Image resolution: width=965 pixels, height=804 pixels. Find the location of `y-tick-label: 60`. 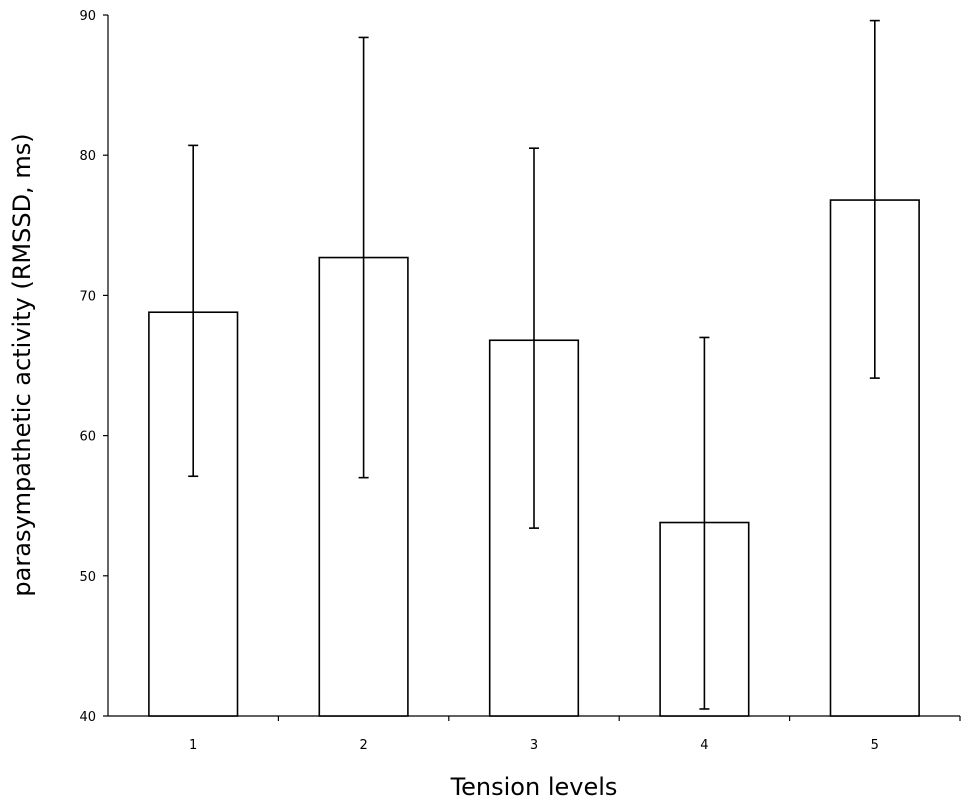

y-tick-label: 60 is located at coordinates (87, 437).